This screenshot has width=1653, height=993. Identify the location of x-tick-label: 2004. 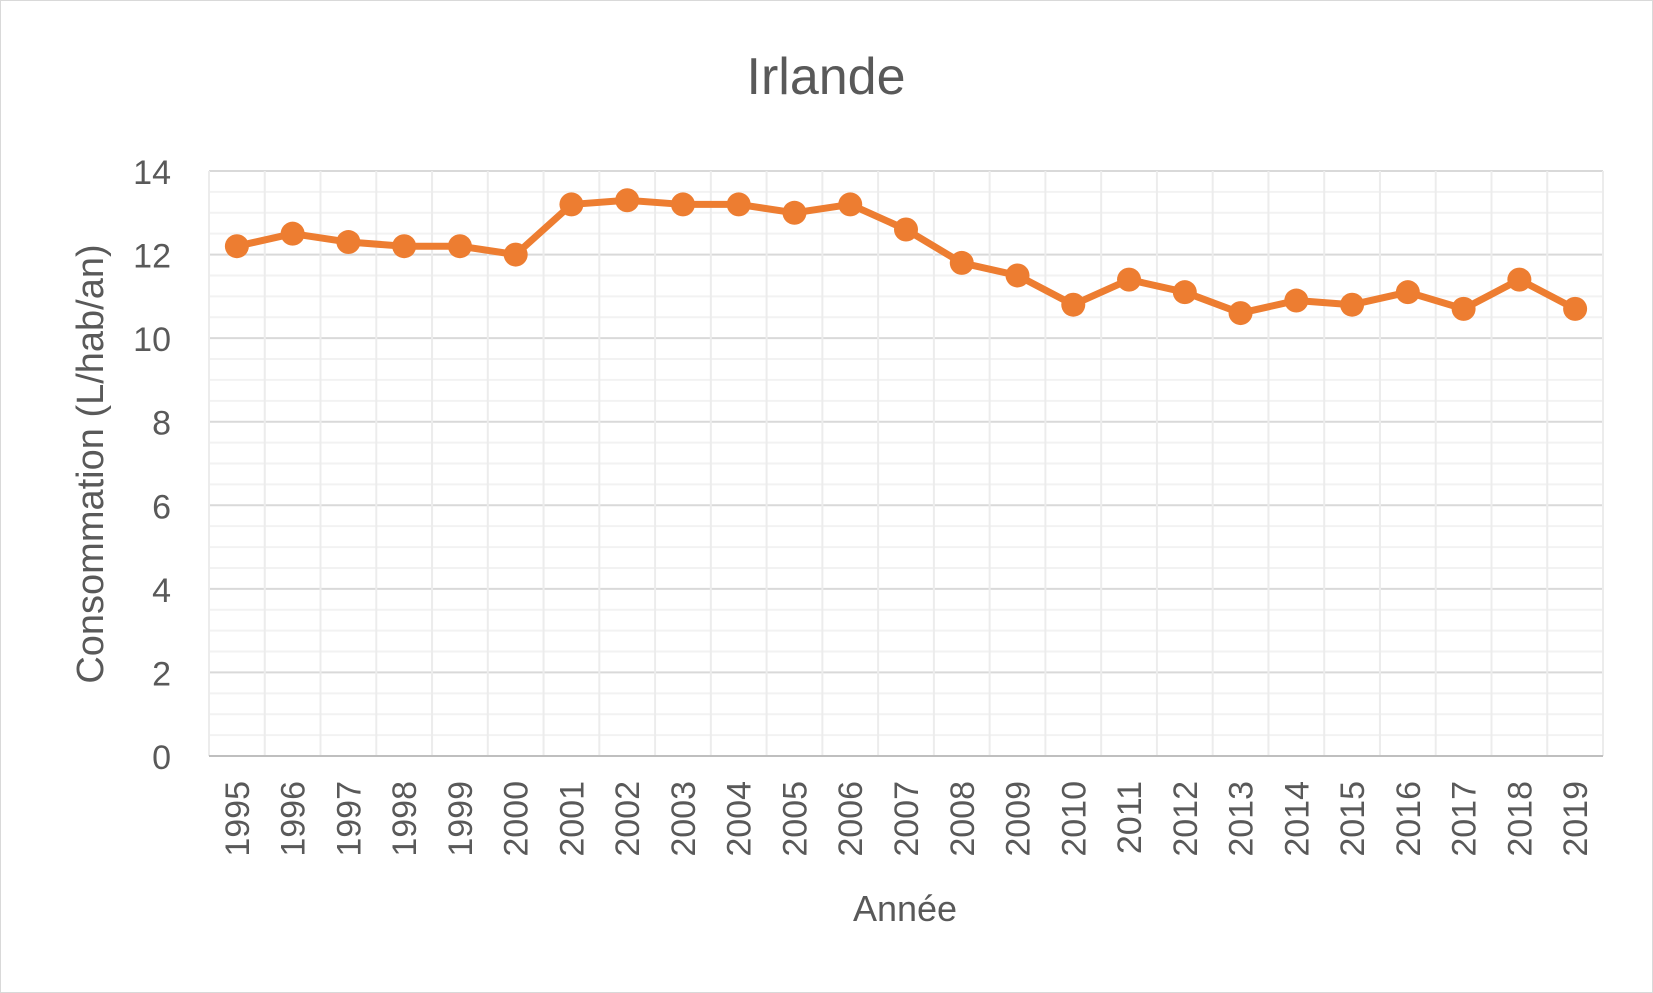
(740, 819).